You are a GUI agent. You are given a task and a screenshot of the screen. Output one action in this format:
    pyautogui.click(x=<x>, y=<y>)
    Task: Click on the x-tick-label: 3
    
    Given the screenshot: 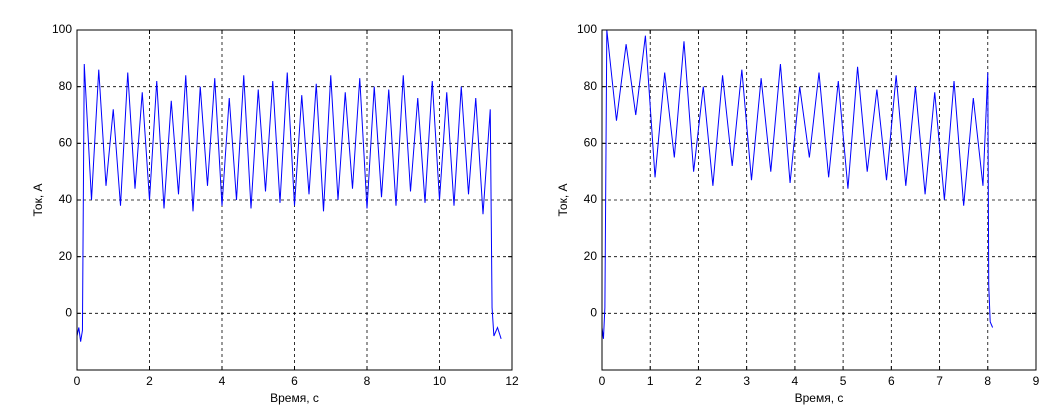 What is the action you would take?
    pyautogui.click(x=746, y=381)
    